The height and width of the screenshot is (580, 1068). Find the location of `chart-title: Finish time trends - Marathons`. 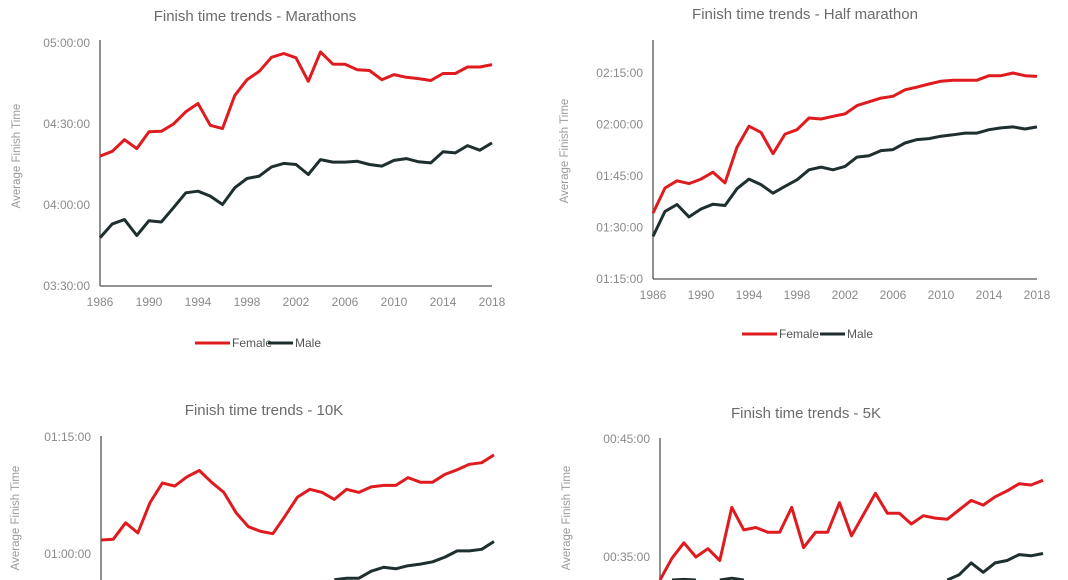

chart-title: Finish time trends - Marathons is located at coordinates (255, 16).